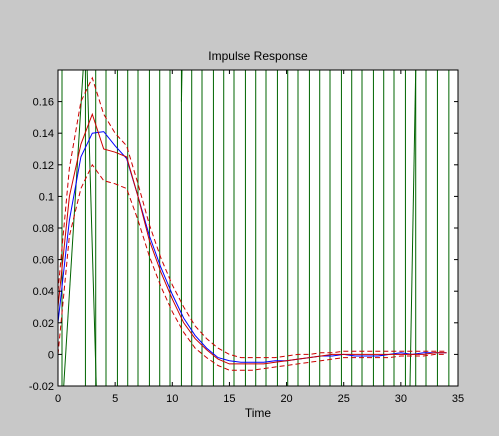 The image size is (499, 436). I want to click on chart-title: Impulse Response, so click(258, 56).